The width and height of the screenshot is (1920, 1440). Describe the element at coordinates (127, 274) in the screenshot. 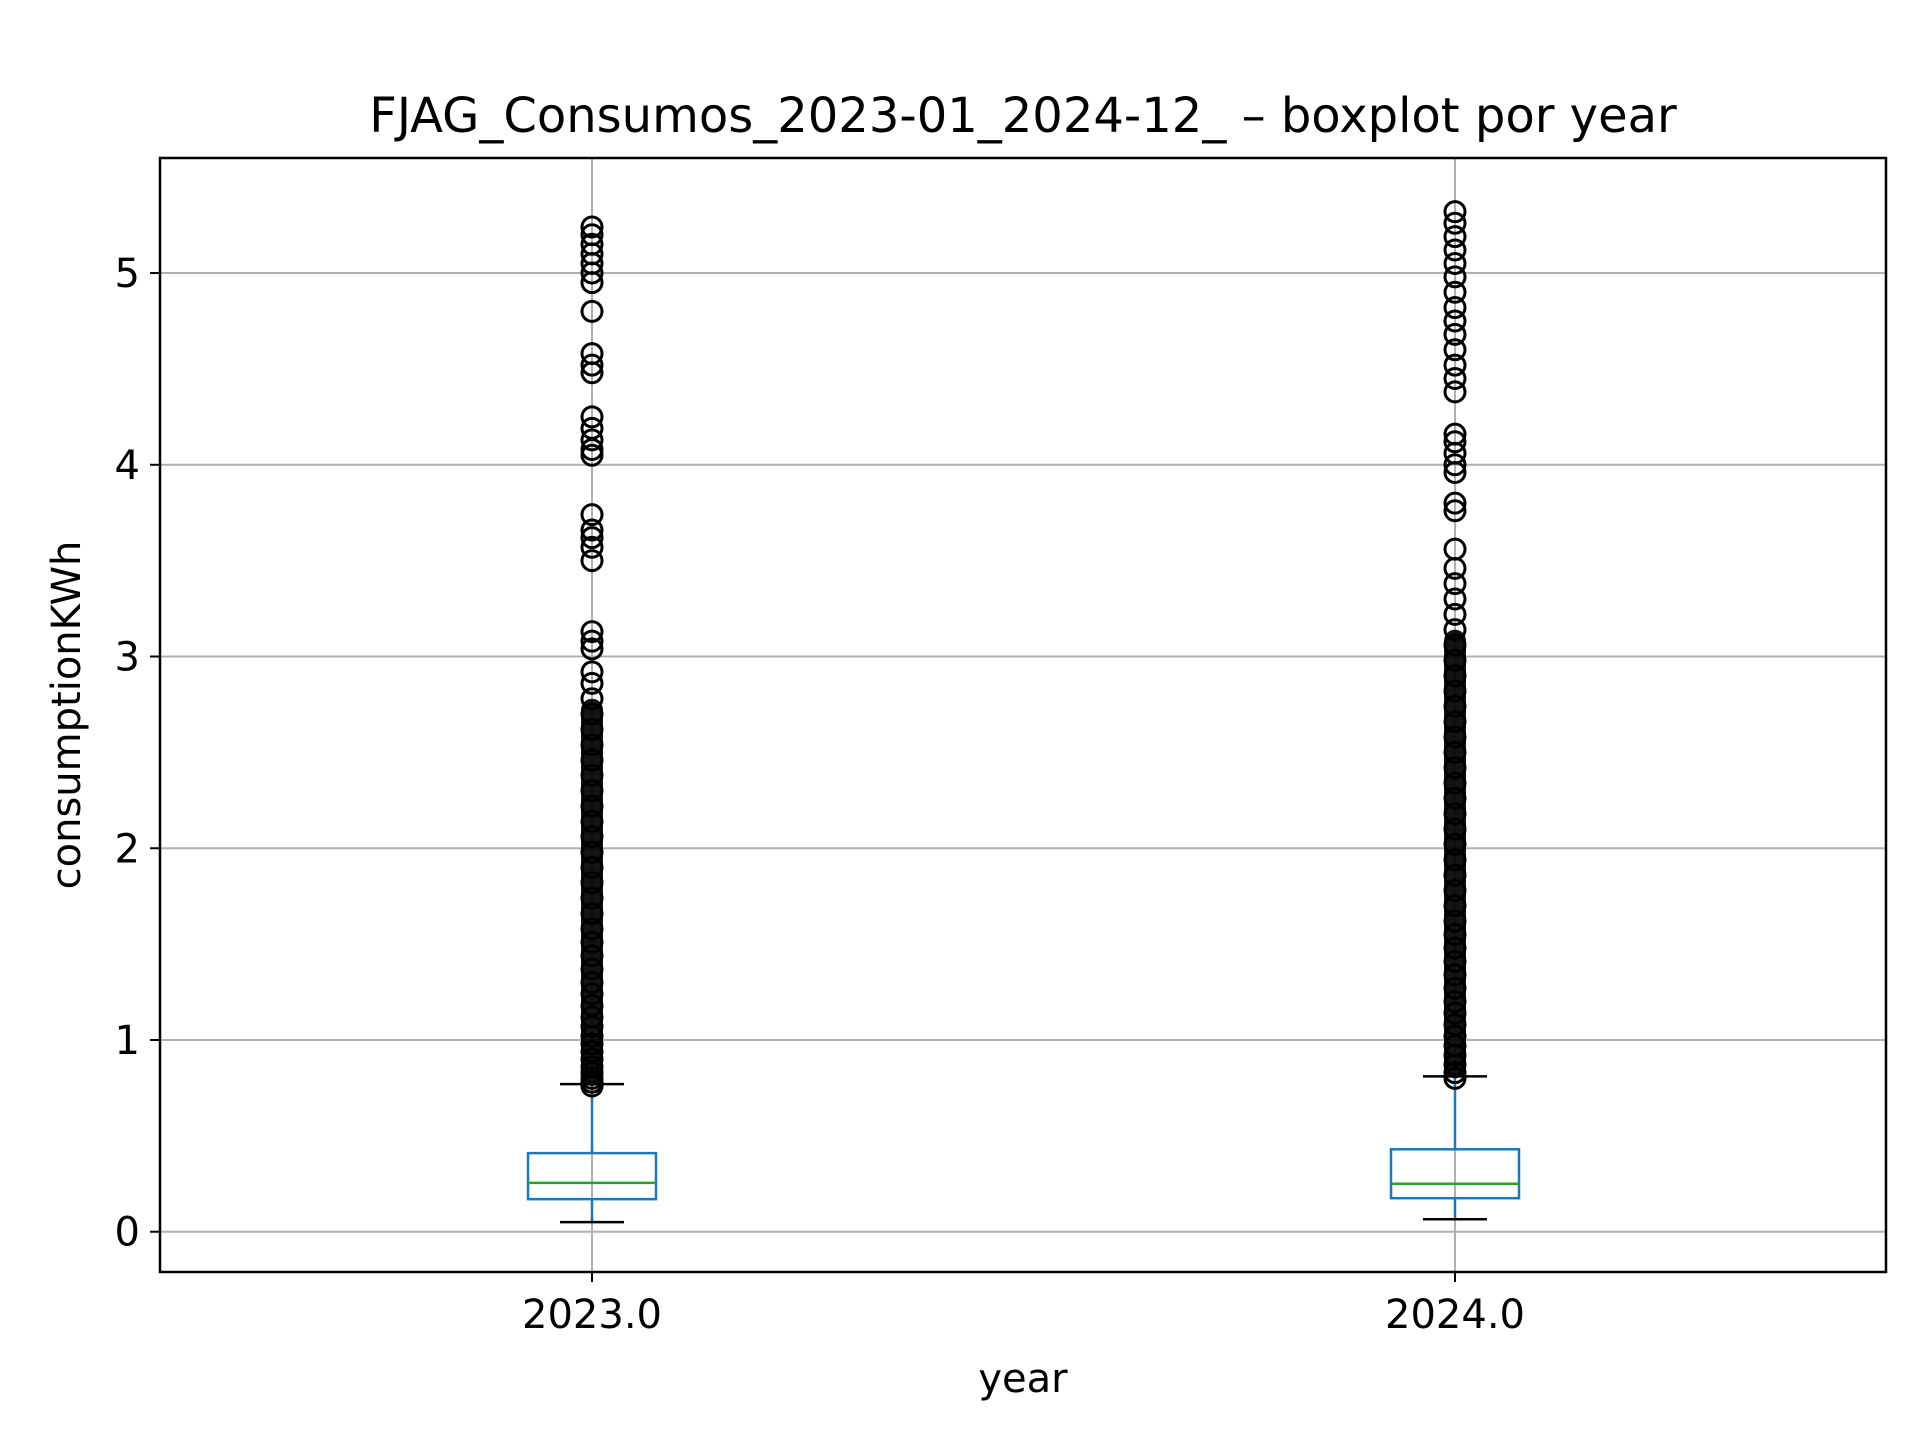

I see `y-tick-label: 5` at that location.